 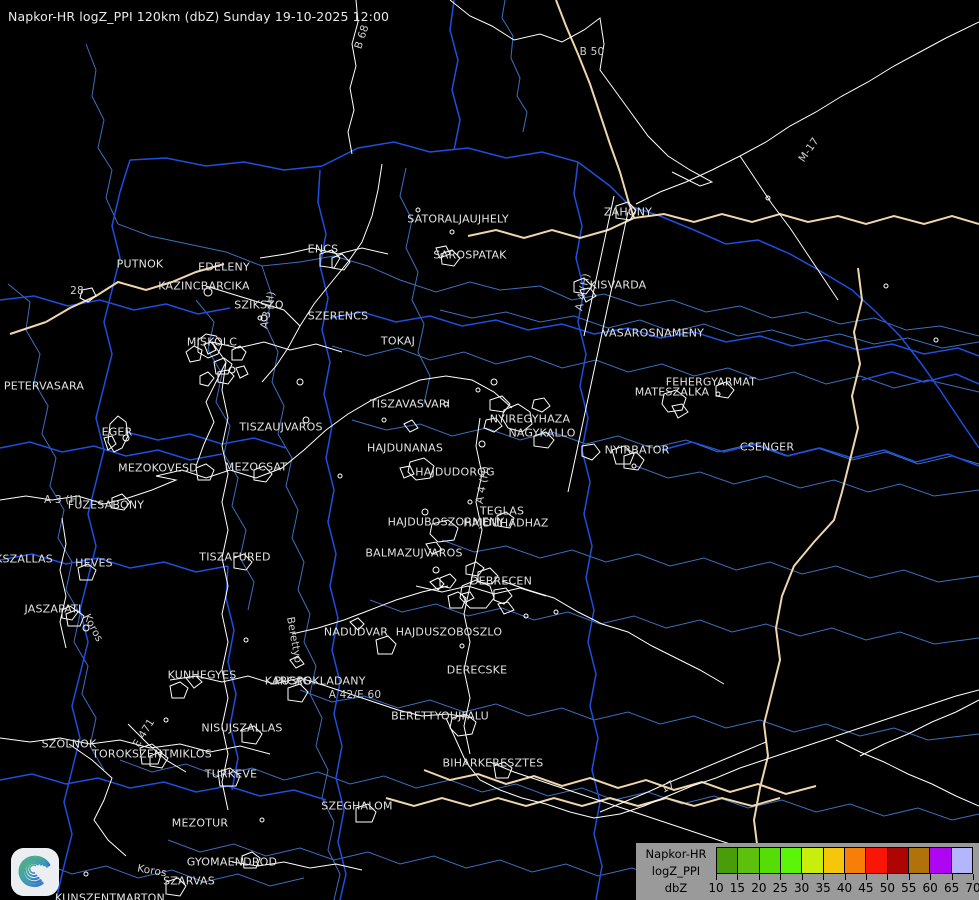 What do you see at coordinates (737, 888) in the screenshot?
I see `legend-tick-label: 15` at bounding box center [737, 888].